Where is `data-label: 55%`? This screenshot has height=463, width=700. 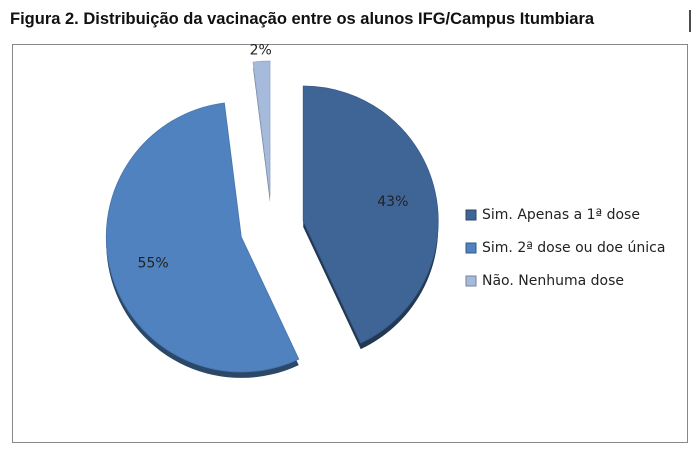 data-label: 55% is located at coordinates (153, 264).